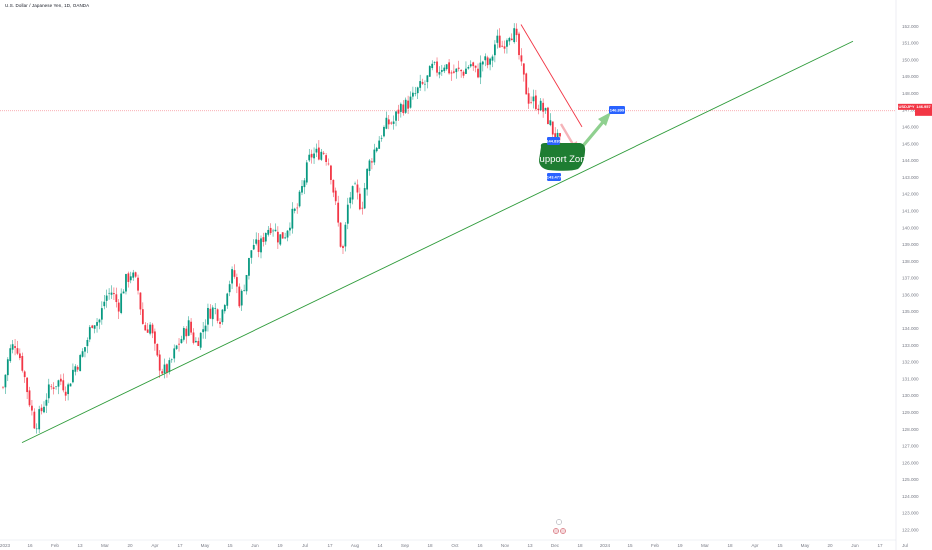 The image size is (932, 550). Describe the element at coordinates (230, 545) in the screenshot. I see `time-tick-label: 15` at that location.